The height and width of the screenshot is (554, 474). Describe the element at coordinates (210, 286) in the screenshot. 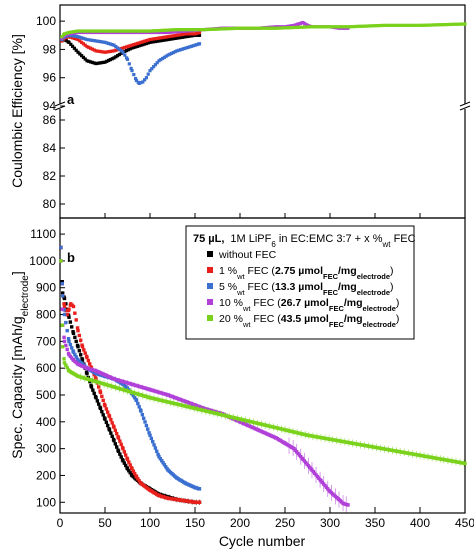

I see `legend-marker-5pct` at that location.